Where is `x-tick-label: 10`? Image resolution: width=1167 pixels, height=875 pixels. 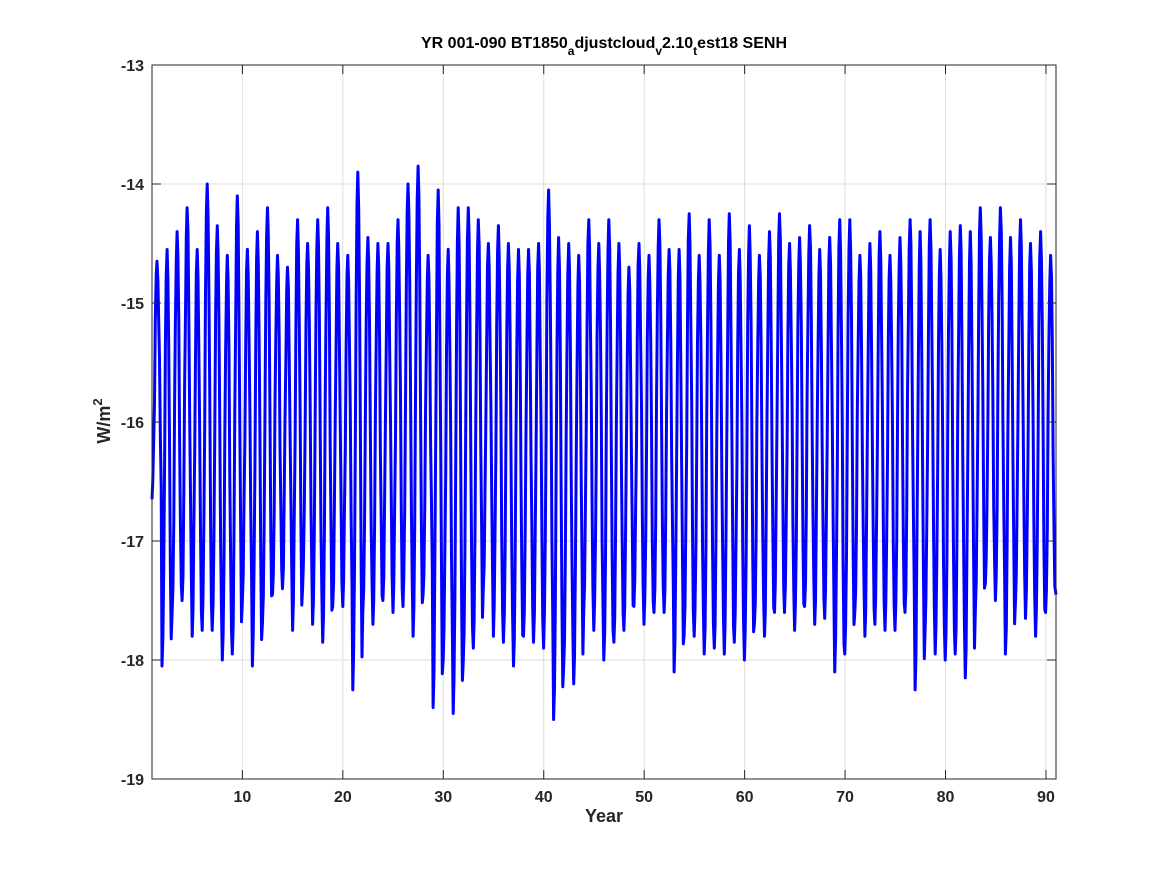
x-tick-label: 10 is located at coordinates (243, 797).